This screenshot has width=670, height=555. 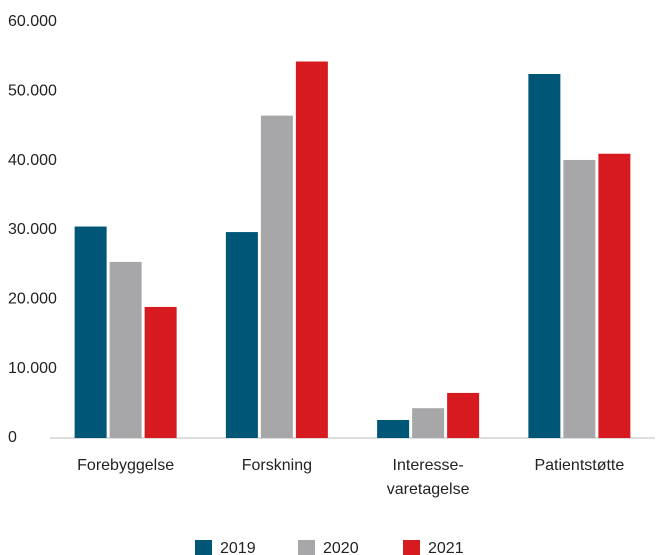 What do you see at coordinates (341, 547) in the screenshot?
I see `legend-label: 2020` at bounding box center [341, 547].